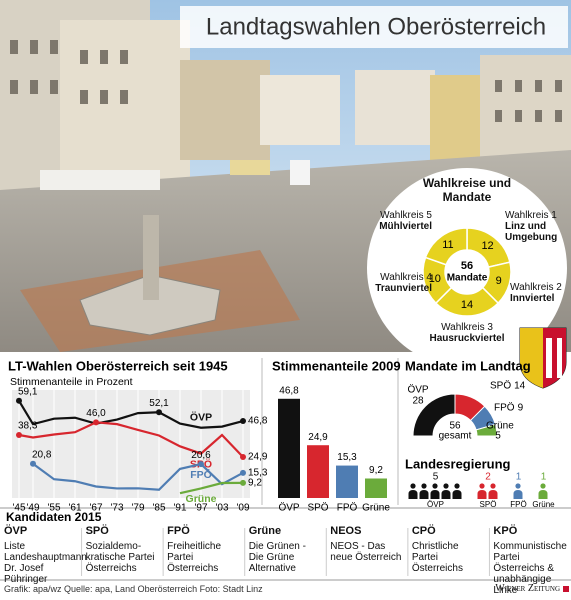 Image resolution: width=571 pixels, height=600 pixels. What do you see at coordinates (488, 504) in the screenshot?
I see `party-label: SPÖ` at bounding box center [488, 504].